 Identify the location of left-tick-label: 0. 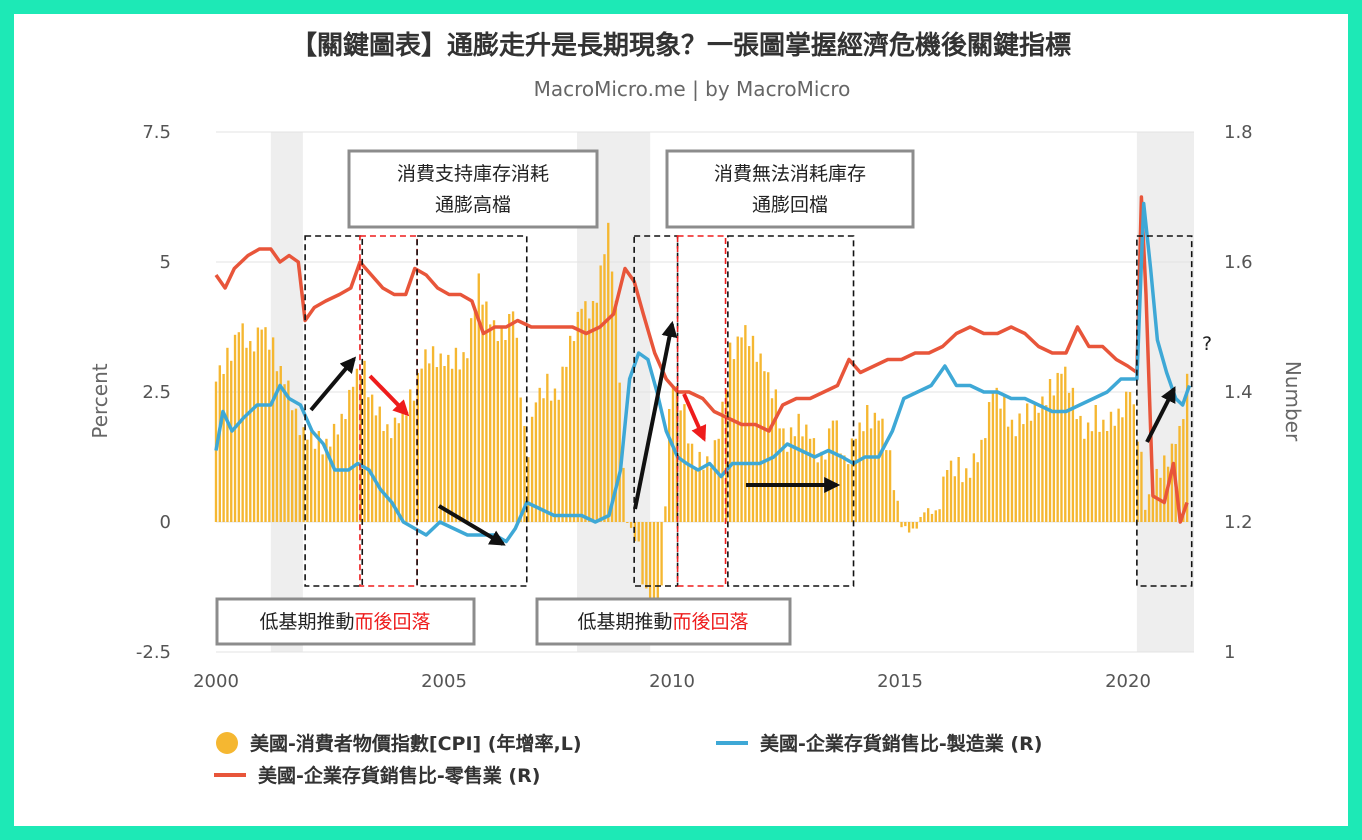
(165, 522).